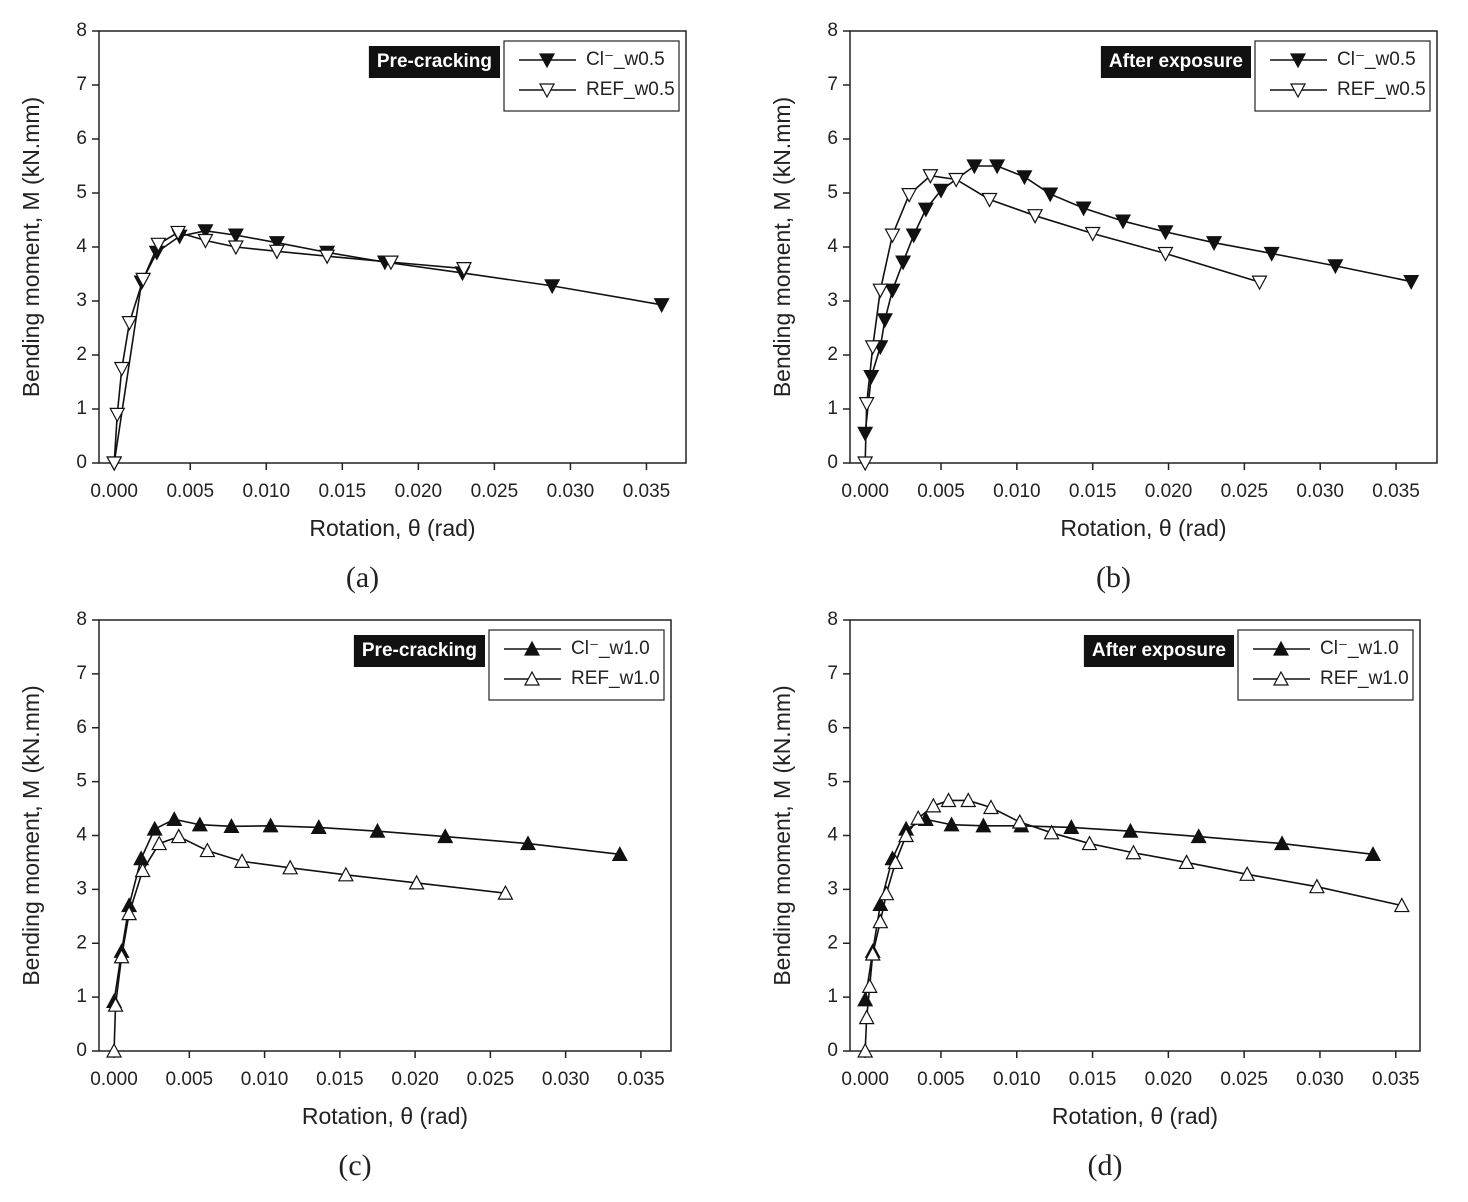 Image resolution: width=1468 pixels, height=1202 pixels. Describe the element at coordinates (832, 300) in the screenshot. I see `y-tick-label: 3` at that location.